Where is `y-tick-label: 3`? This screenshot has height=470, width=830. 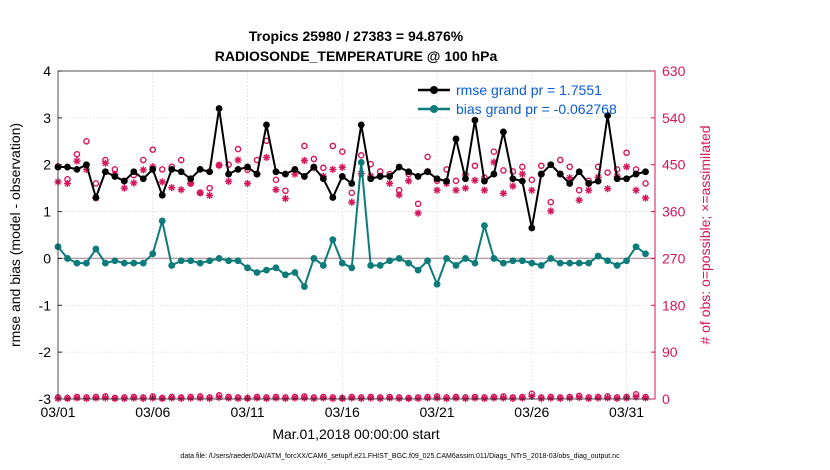 y-tick-label: 3 is located at coordinates (47, 118).